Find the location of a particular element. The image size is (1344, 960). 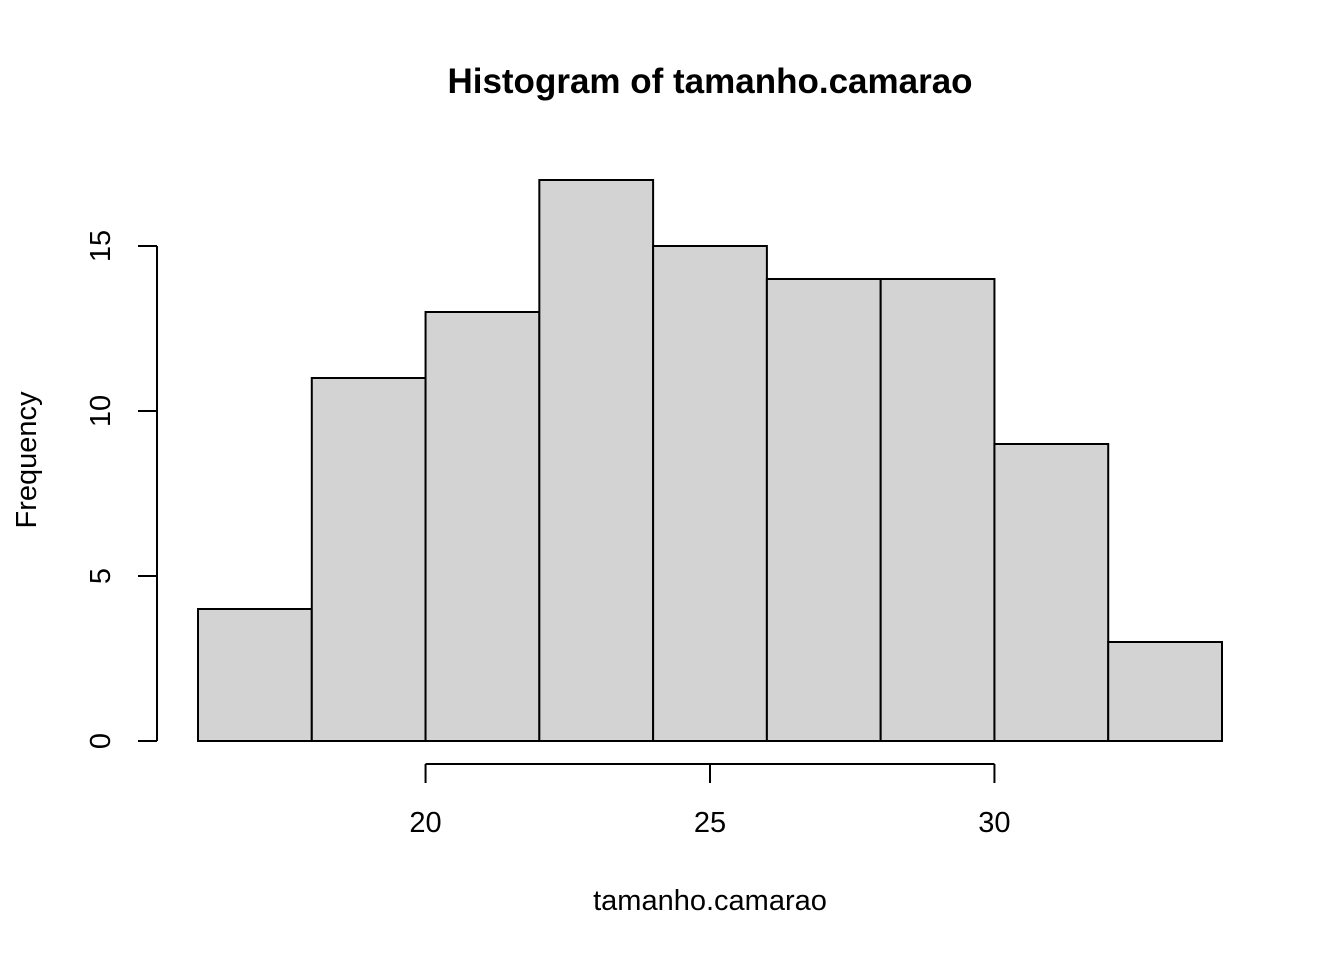

x-tick-label-1: 25 is located at coordinates (710, 823).